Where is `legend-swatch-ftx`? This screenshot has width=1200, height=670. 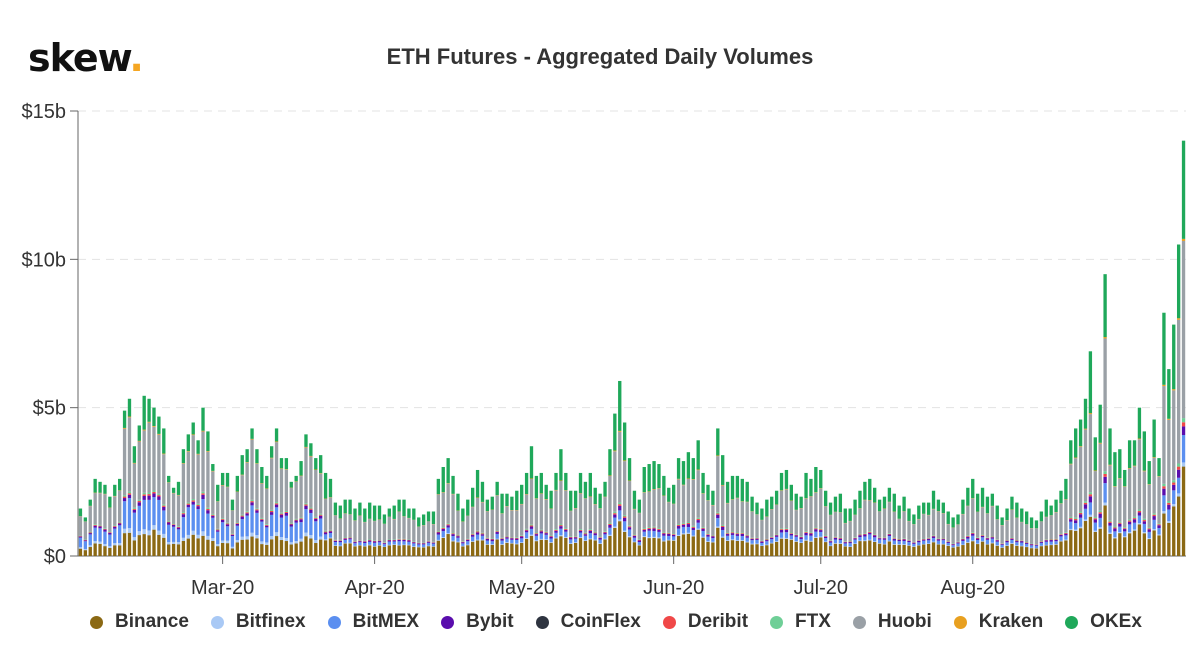 legend-swatch-ftx is located at coordinates (777, 622).